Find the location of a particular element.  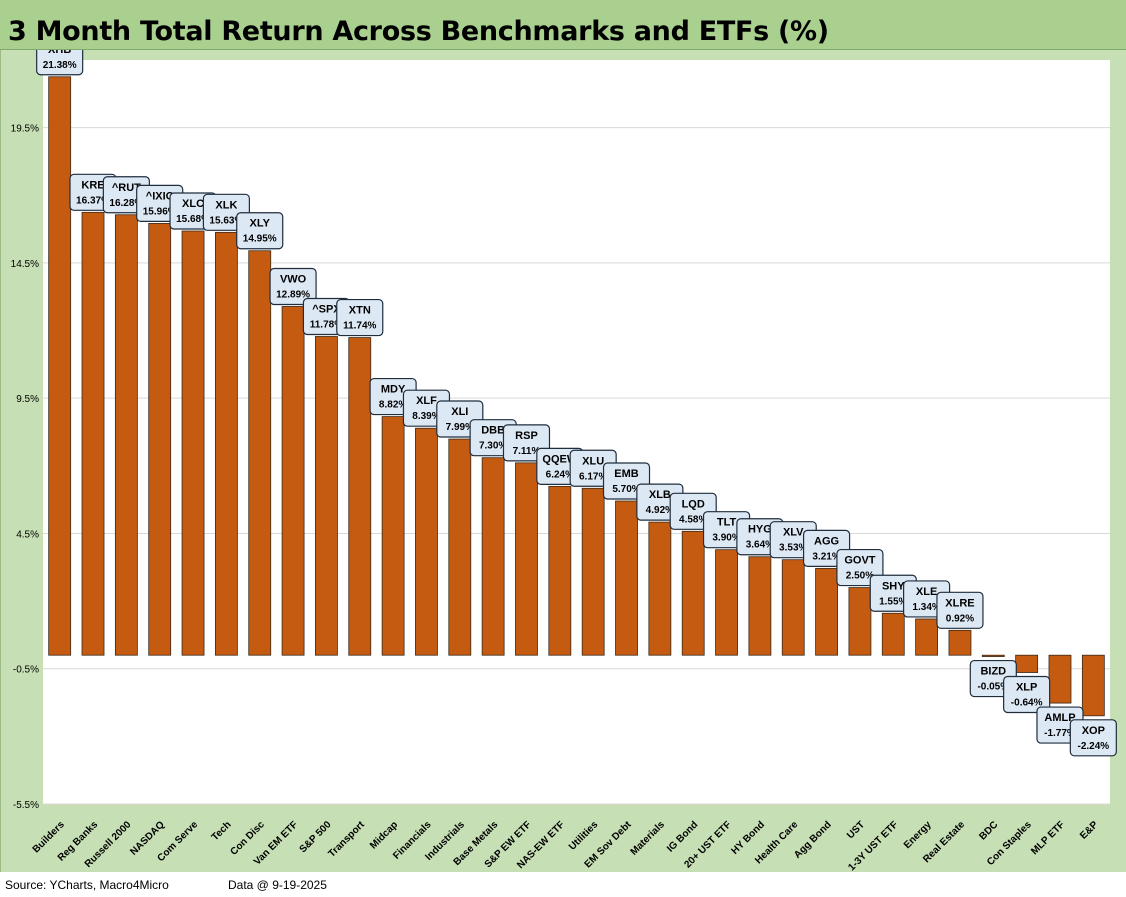

ticker-label: XLB is located at coordinates (660, 495).